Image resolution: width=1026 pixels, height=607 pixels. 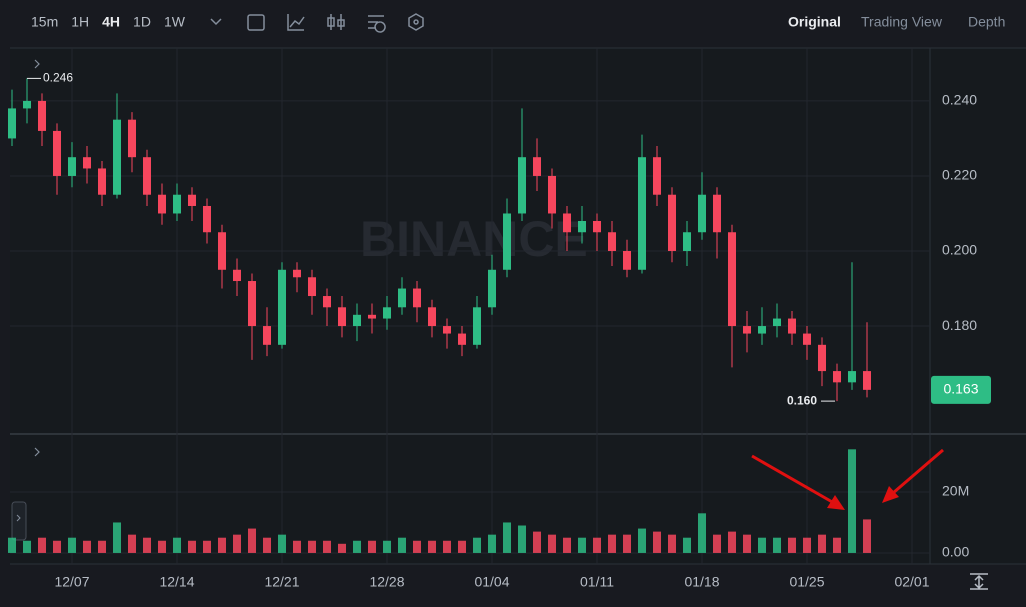 I want to click on interval-tab: 1H, so click(x=80, y=22).